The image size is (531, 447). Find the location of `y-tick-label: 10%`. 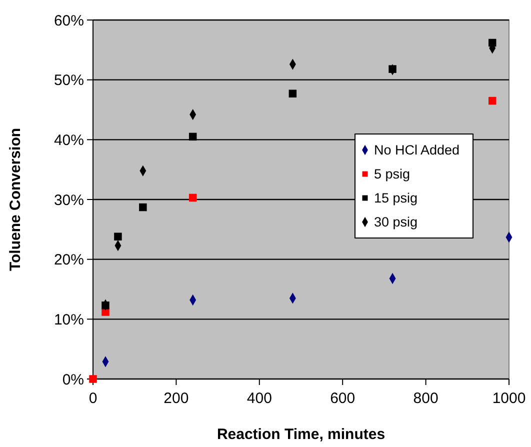

y-tick-label: 10% is located at coordinates (69, 319).